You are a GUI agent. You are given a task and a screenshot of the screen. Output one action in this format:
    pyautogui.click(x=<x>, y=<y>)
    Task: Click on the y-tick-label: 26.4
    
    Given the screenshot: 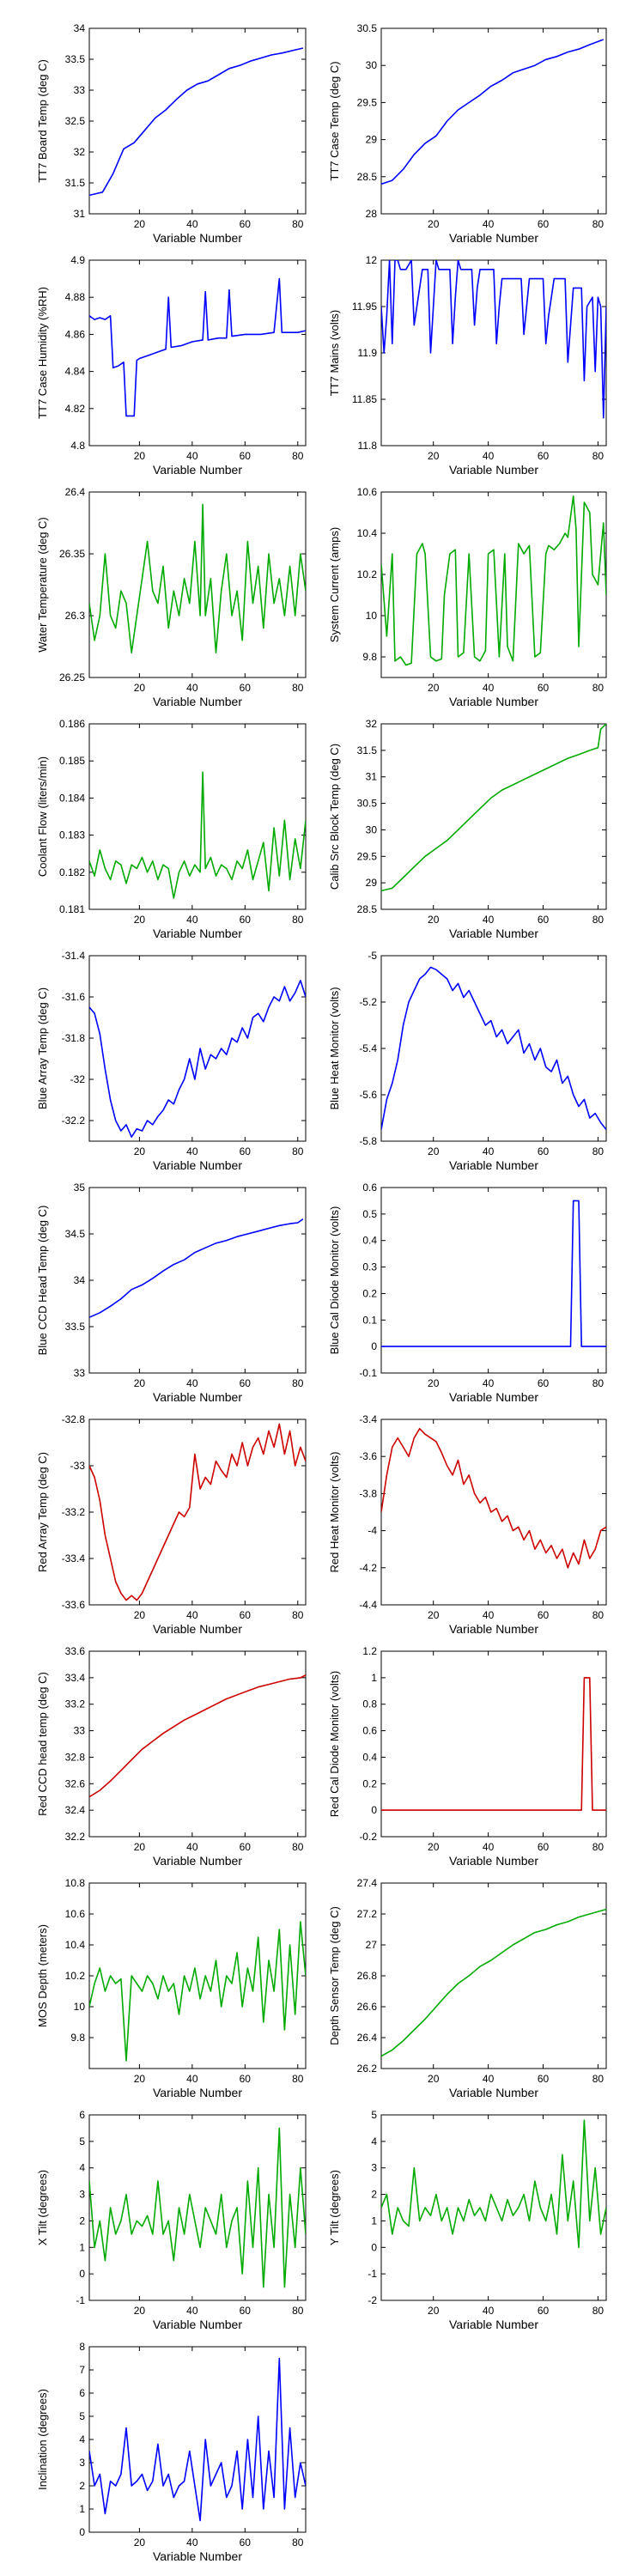 What is the action you would take?
    pyautogui.click(x=367, y=2038)
    